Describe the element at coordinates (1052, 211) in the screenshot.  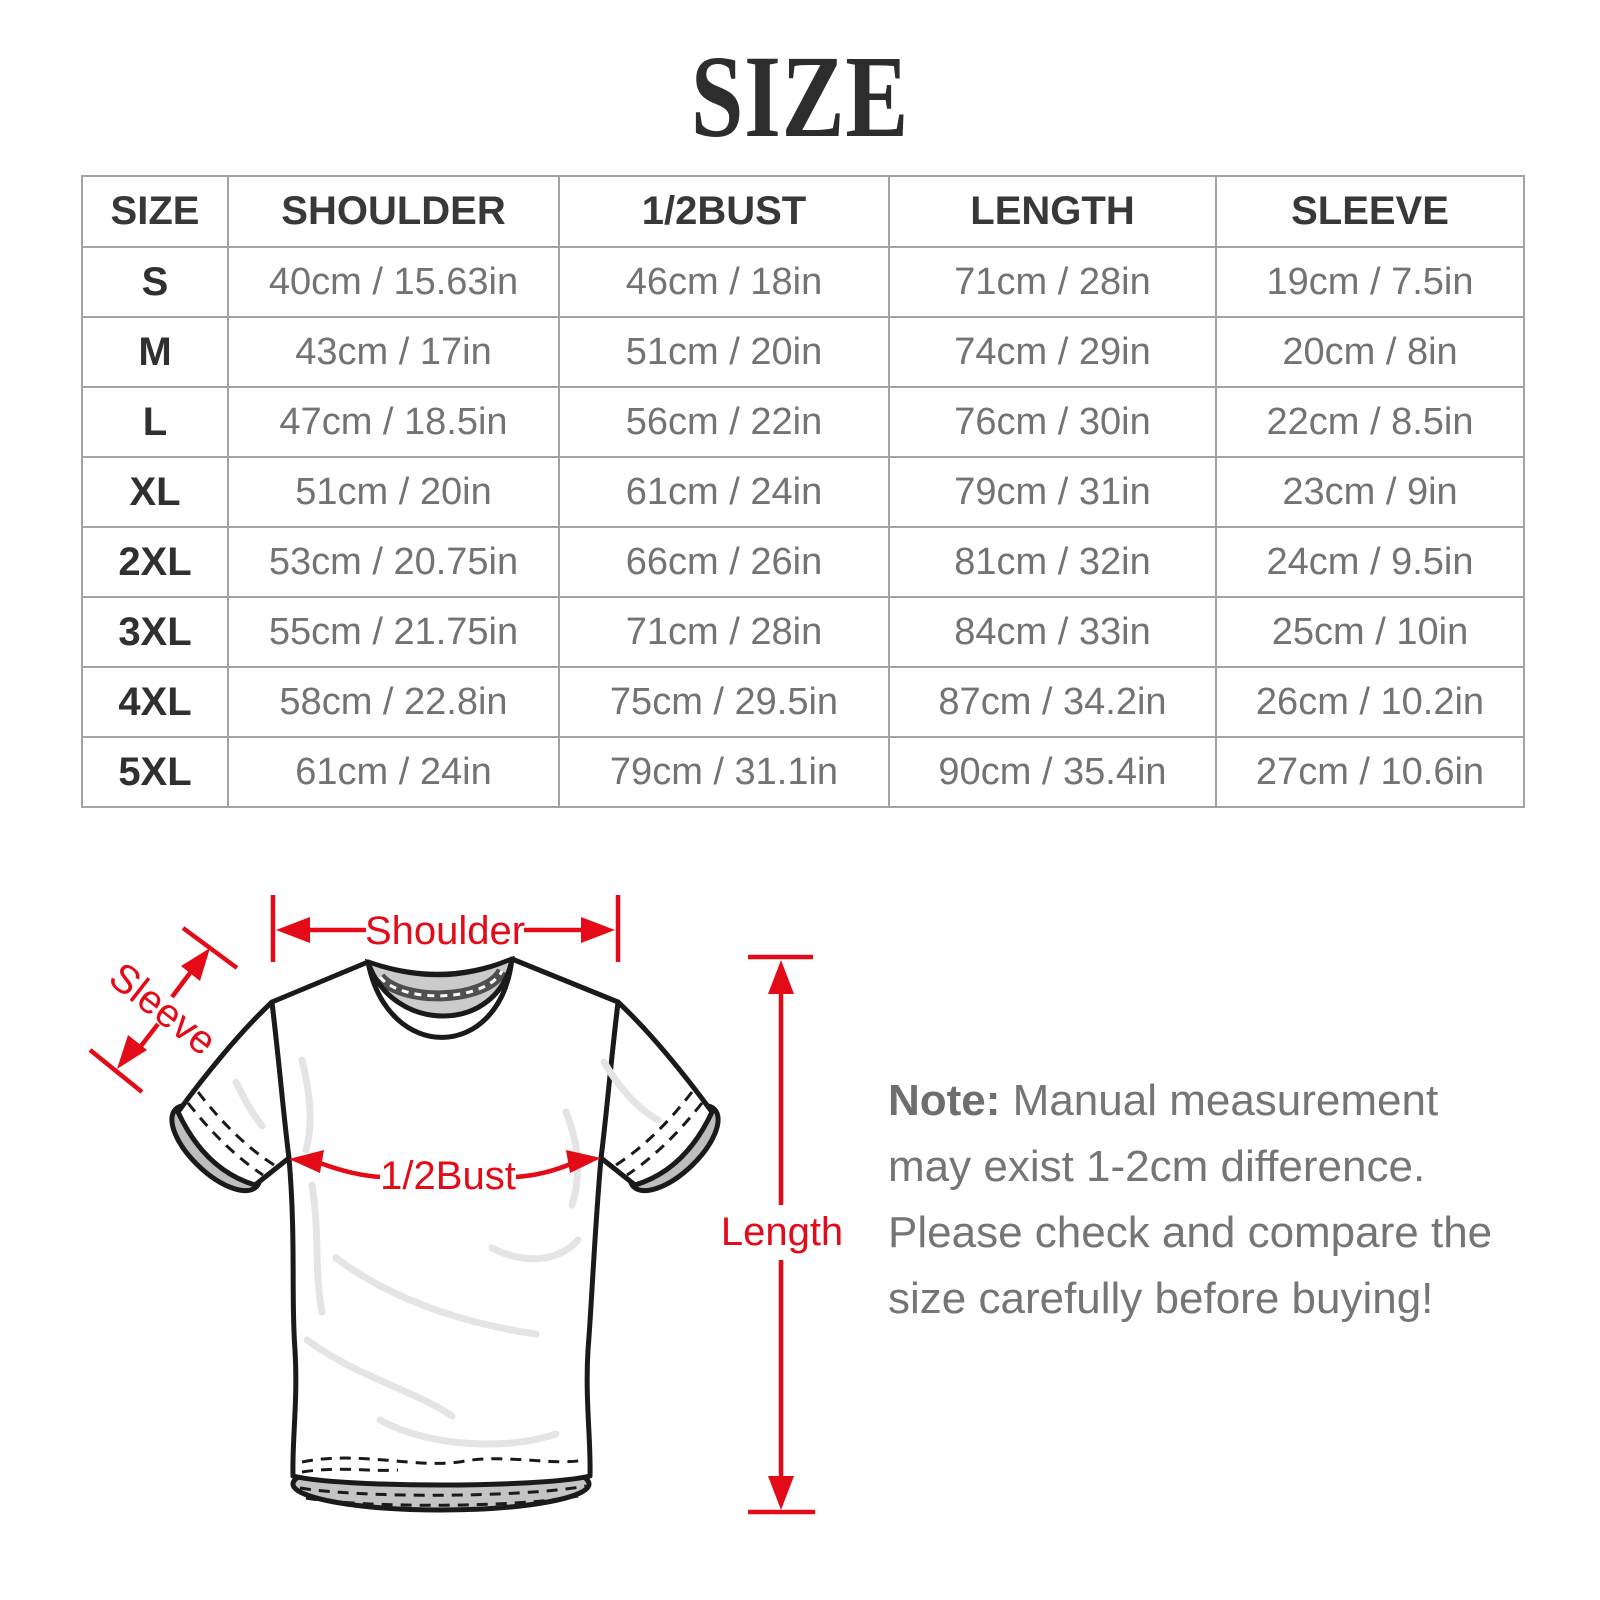
I see `col-header-length: LENGTH` at that location.